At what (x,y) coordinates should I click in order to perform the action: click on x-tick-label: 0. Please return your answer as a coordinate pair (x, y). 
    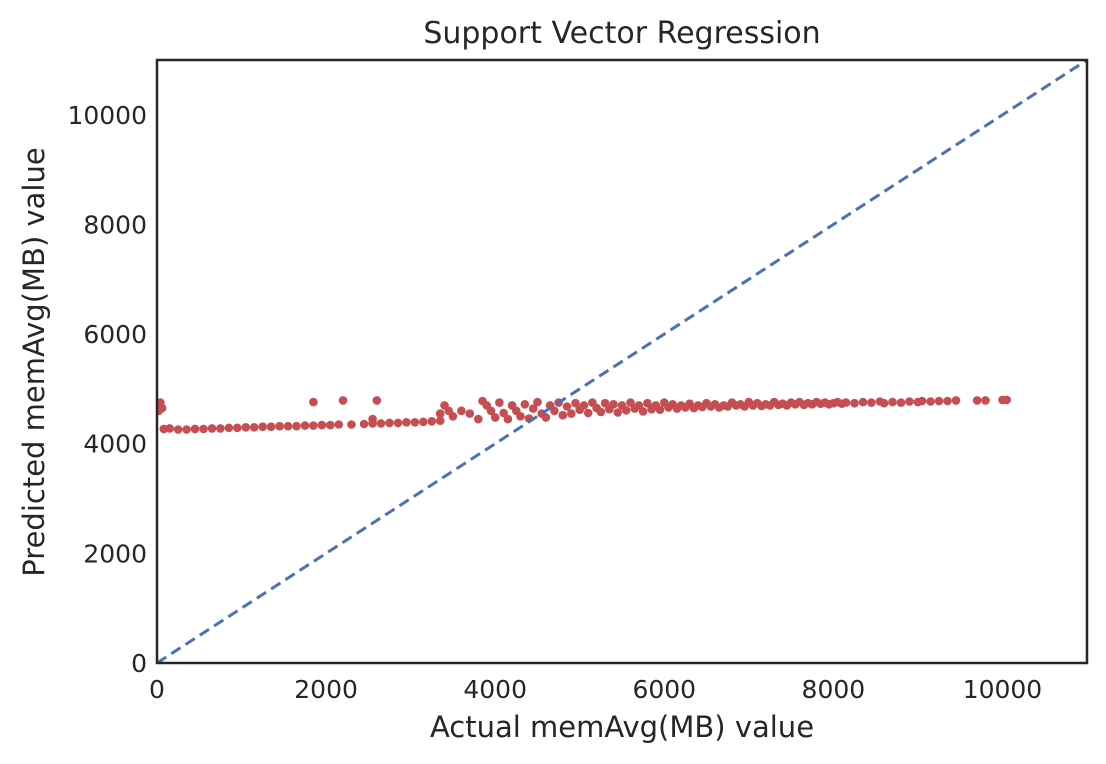
    Looking at the image, I should click on (157, 689).